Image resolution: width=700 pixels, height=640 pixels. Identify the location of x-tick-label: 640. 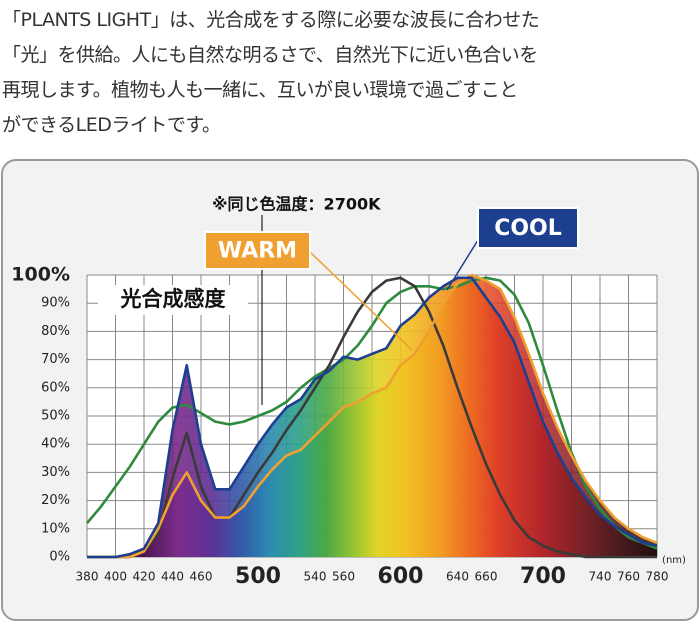
(457, 577).